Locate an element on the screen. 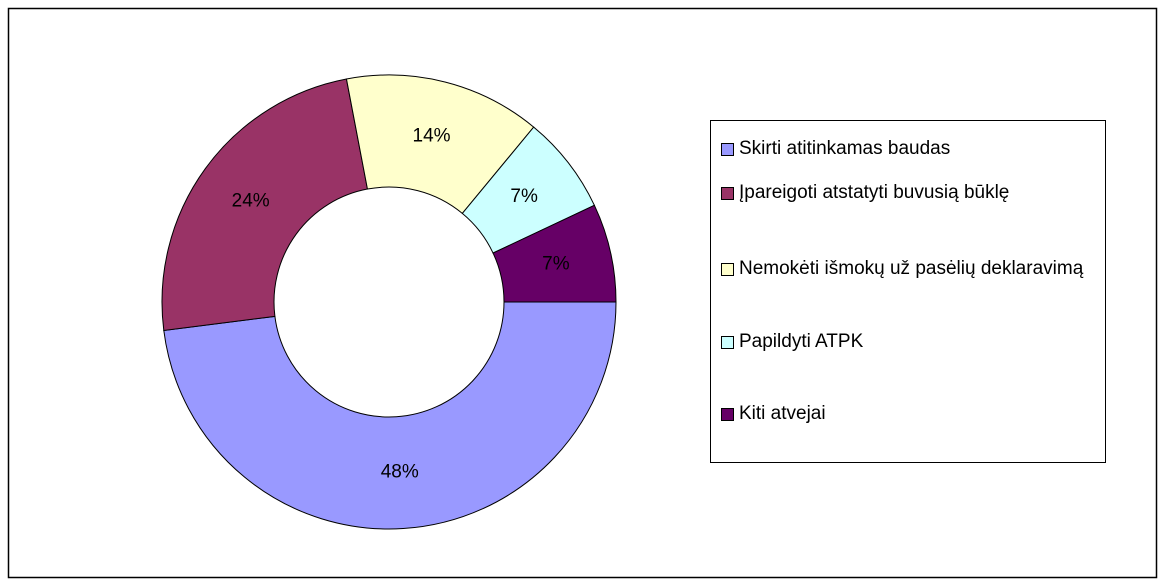 This screenshot has width=1165, height=586. legend-item: Nemokėti išmokų už pasėlių deklaravimą is located at coordinates (911, 269).